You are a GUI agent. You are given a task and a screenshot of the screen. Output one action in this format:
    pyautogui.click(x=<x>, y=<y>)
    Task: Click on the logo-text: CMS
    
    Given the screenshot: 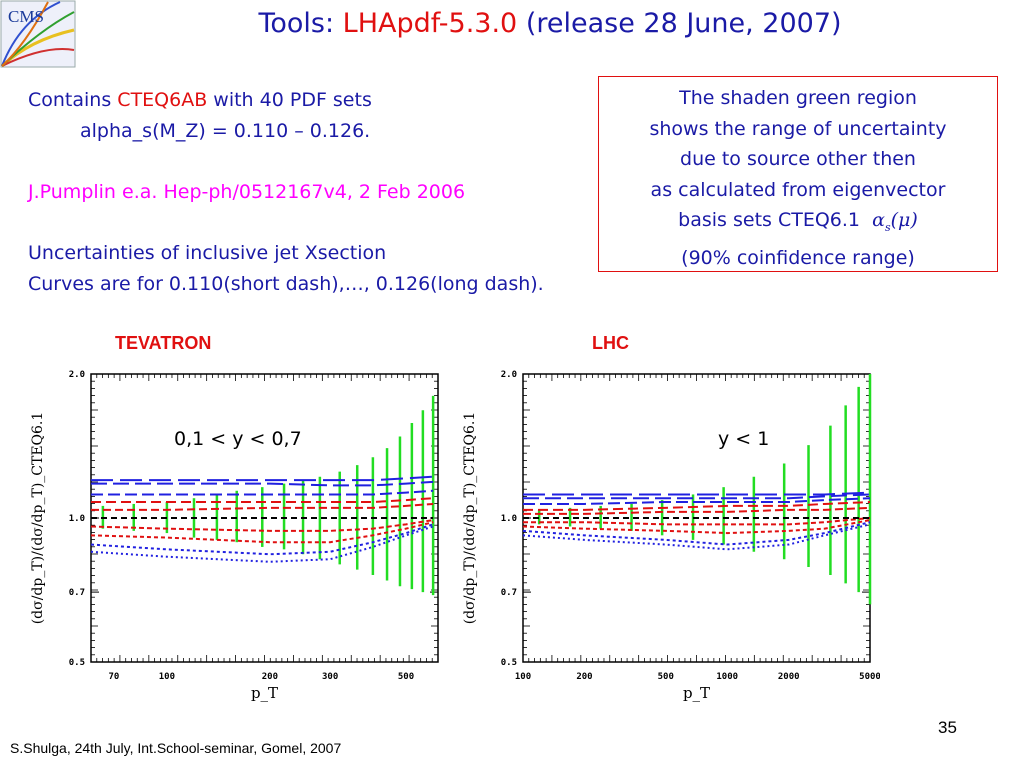 What is the action you would take?
    pyautogui.click(x=26, y=16)
    